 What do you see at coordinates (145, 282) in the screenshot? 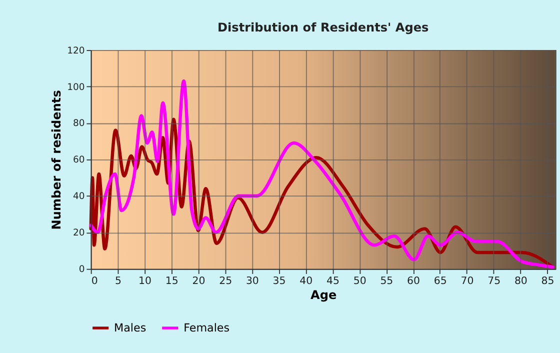
I see `x-tick-label: 10` at bounding box center [145, 282].